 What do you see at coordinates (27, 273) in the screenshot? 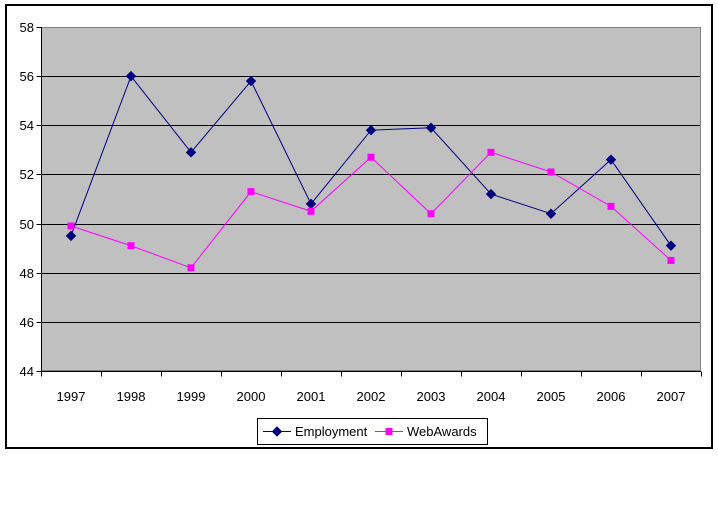
I see `y-axis-label: 48` at bounding box center [27, 273].